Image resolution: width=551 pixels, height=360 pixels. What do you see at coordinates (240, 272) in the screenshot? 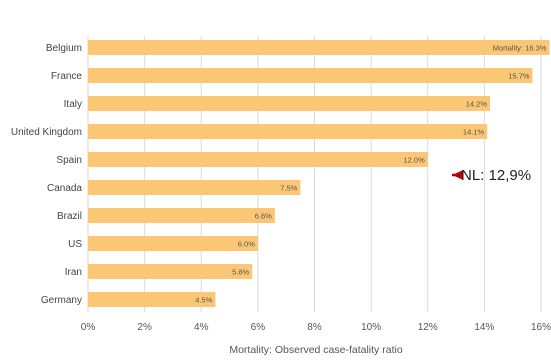
I see `value-label: 5.8%` at bounding box center [240, 272].